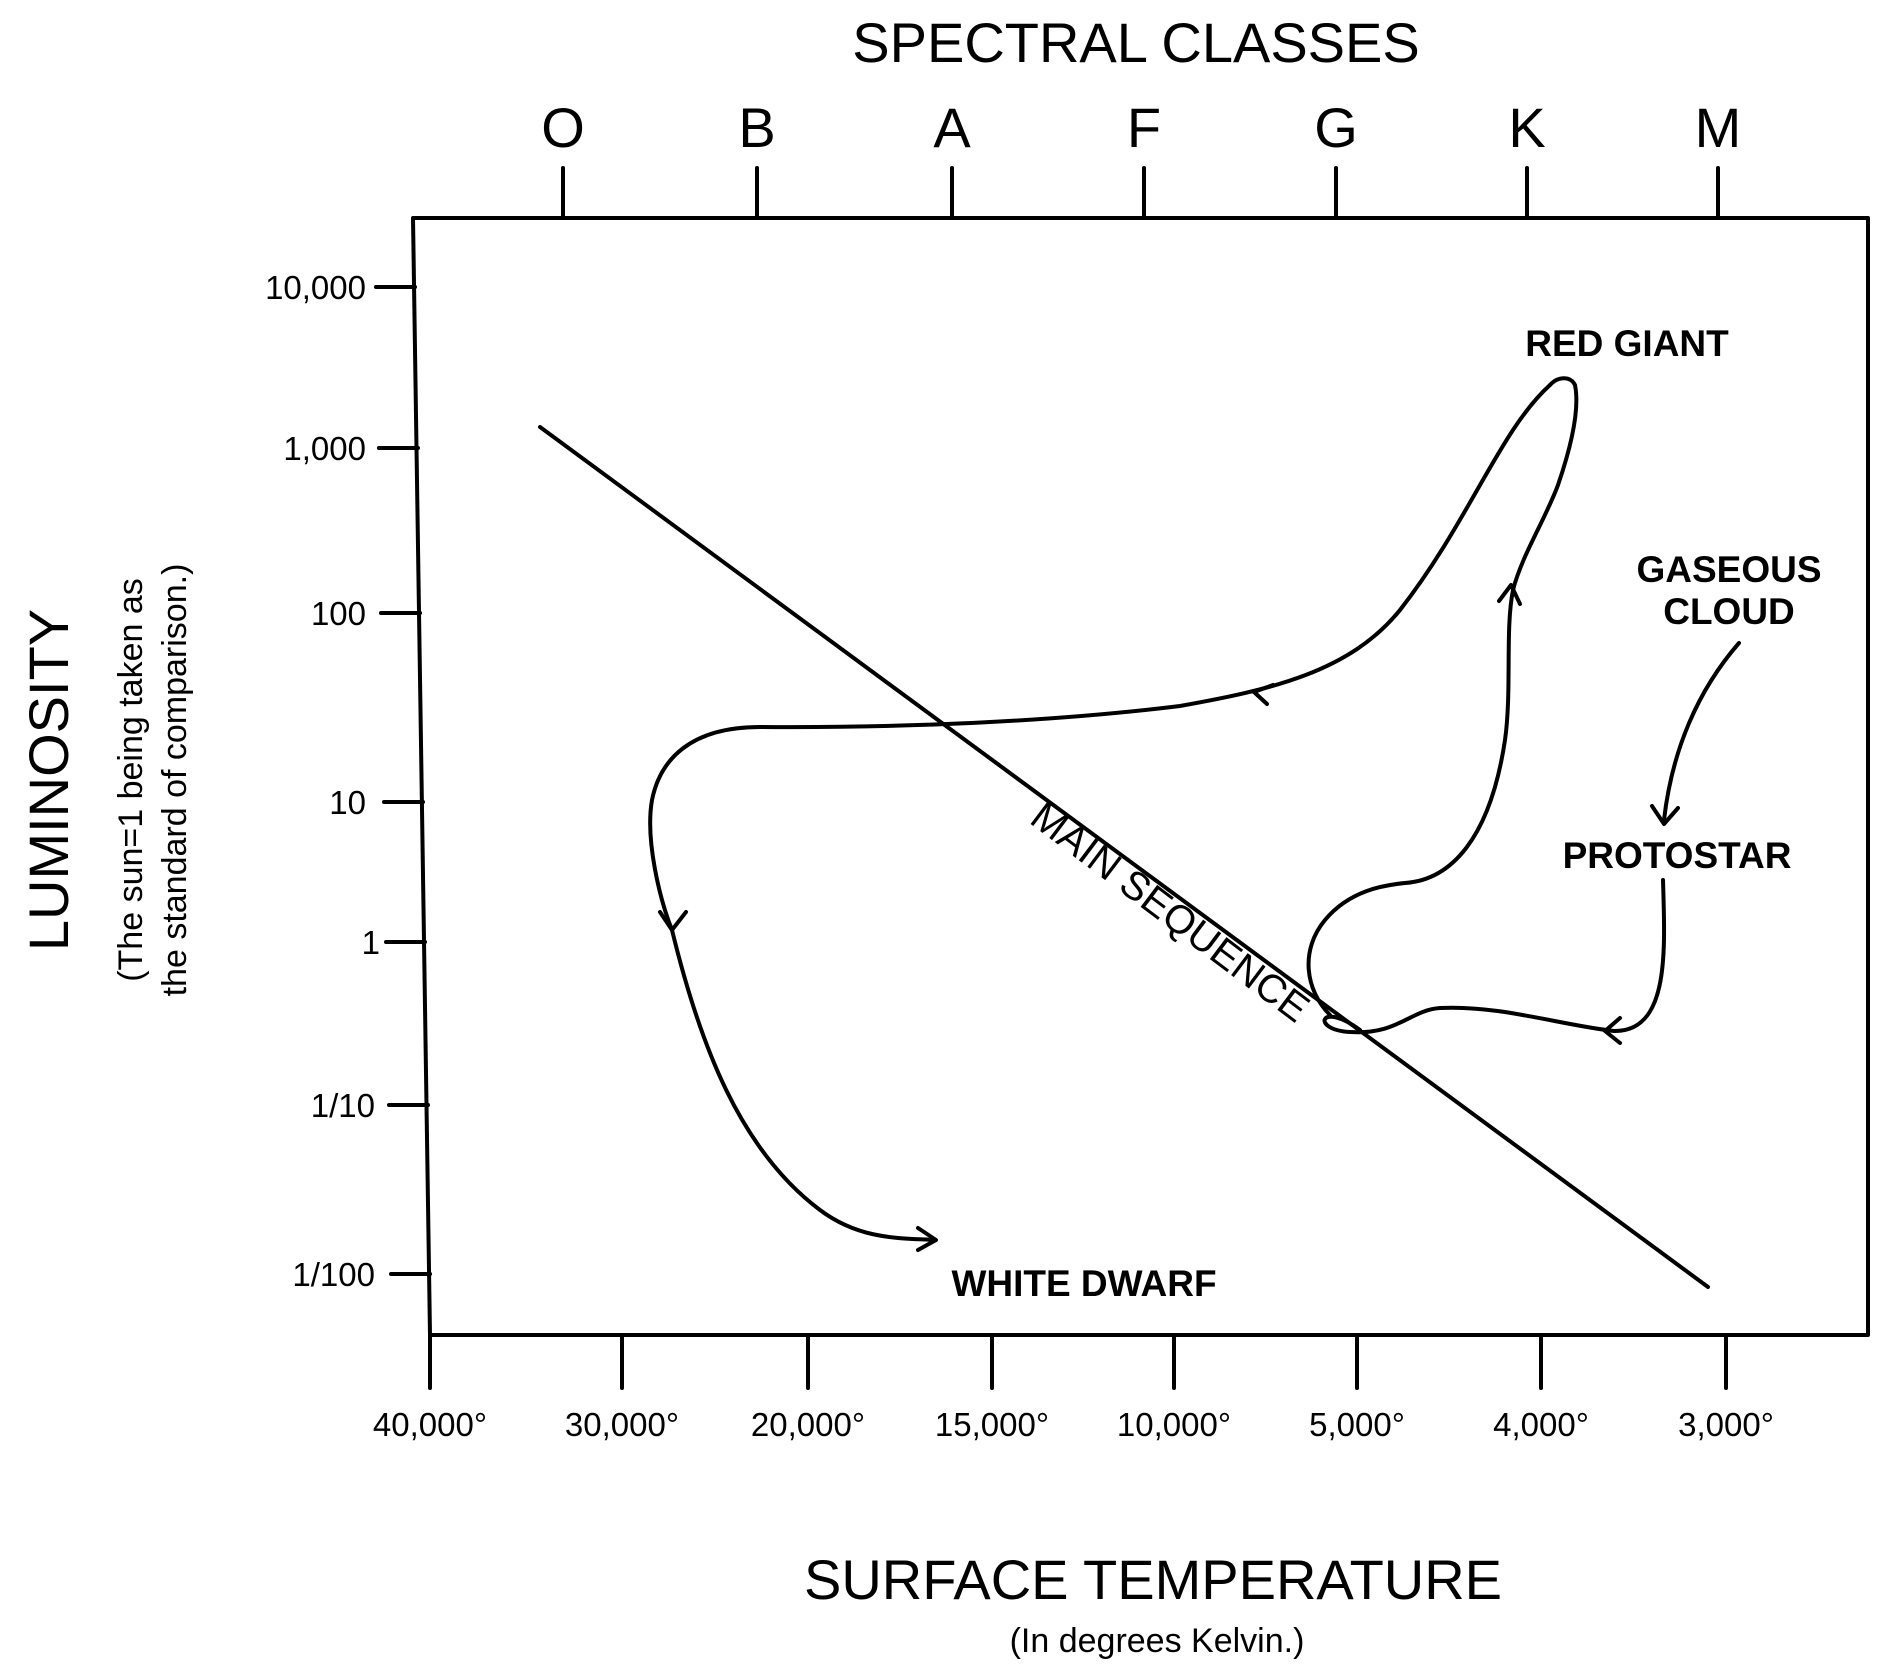  I want to click on spectral-class-g: G, so click(1336, 127).